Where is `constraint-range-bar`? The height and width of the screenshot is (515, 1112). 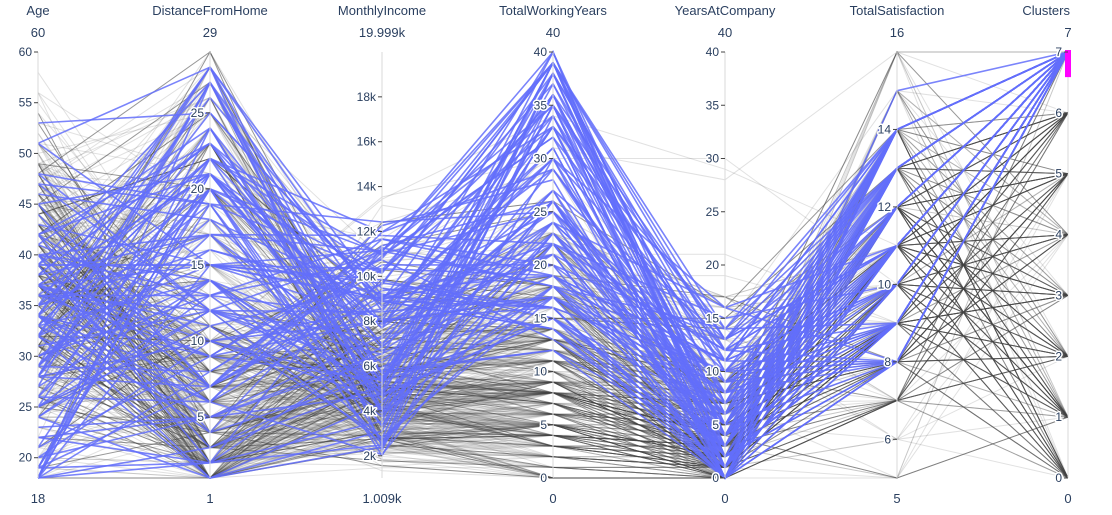
constraint-range-bar is located at coordinates (1068, 64).